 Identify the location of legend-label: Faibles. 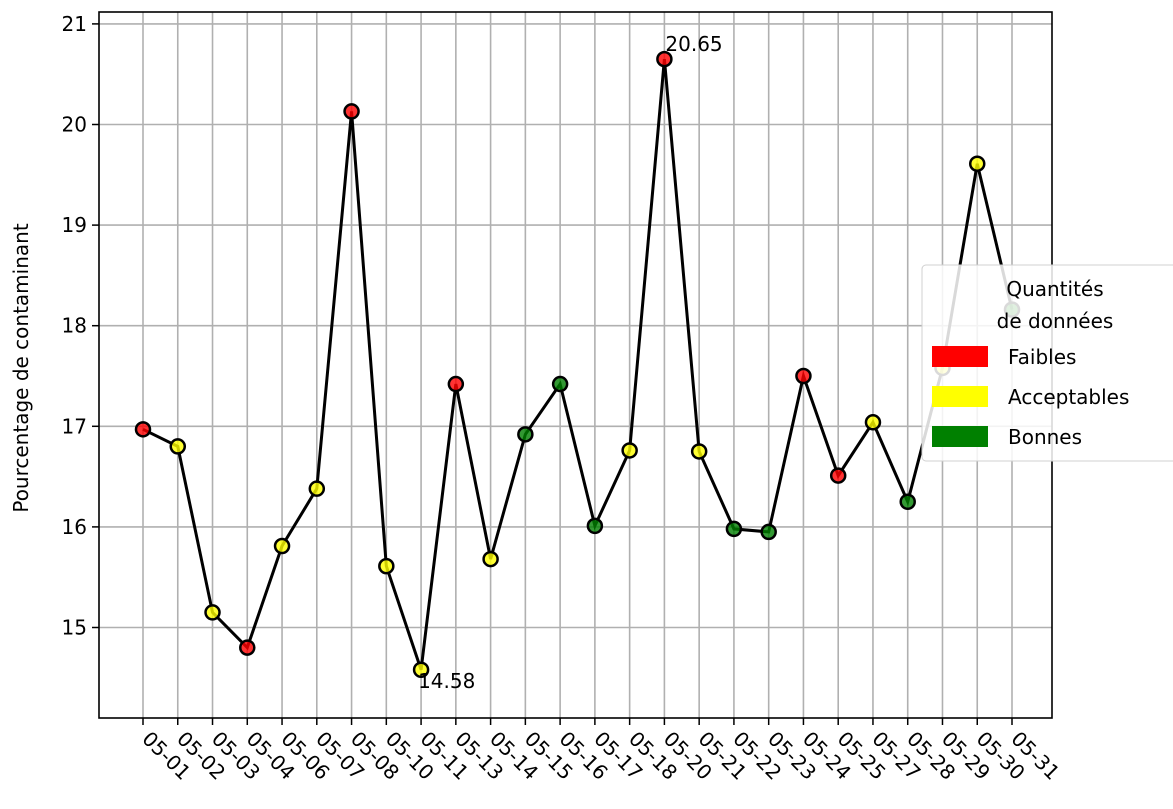
(1042, 357).